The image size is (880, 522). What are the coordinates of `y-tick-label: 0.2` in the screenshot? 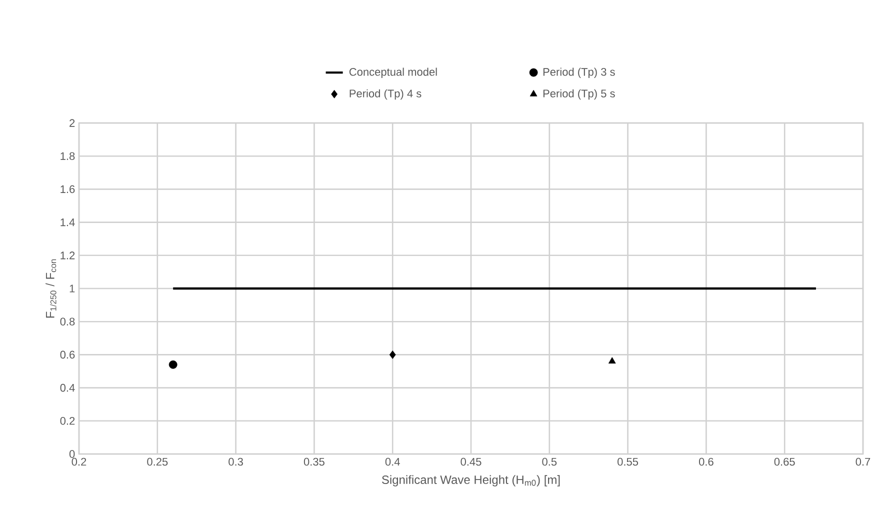 It's located at (67, 421).